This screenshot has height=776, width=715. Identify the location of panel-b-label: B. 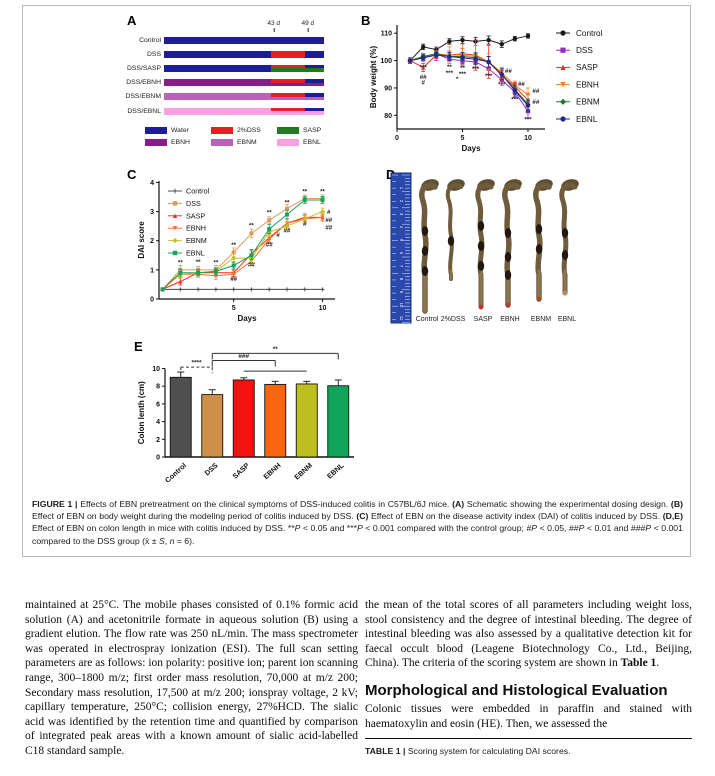
(366, 20).